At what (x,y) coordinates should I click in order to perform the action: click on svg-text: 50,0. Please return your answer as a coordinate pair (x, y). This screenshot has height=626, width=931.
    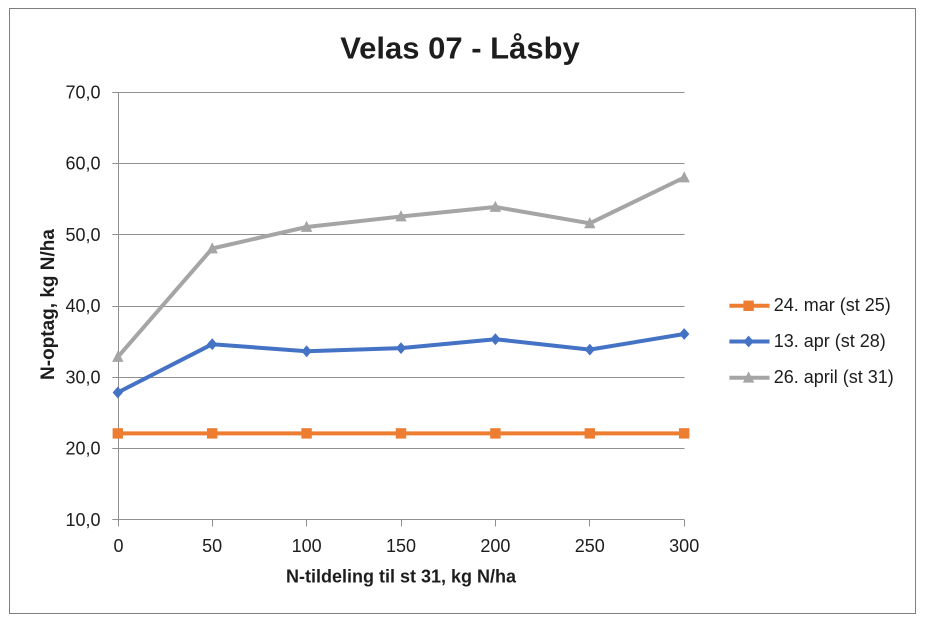
    Looking at the image, I should click on (82, 235).